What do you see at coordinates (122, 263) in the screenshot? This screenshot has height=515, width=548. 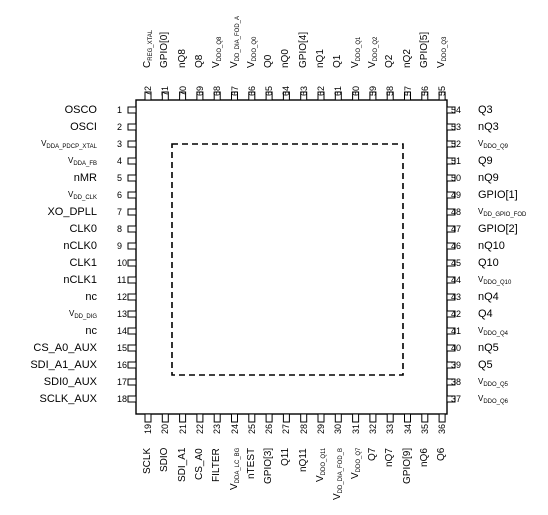 I see `pin-number-left: 10` at bounding box center [122, 263].